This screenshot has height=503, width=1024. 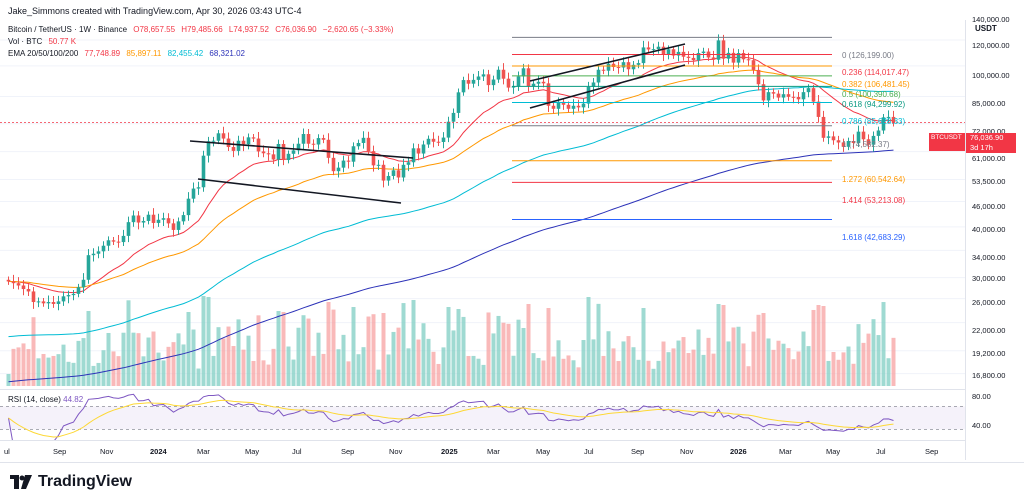 I want to click on rising-channel-upper-line, so click(x=607, y=62).